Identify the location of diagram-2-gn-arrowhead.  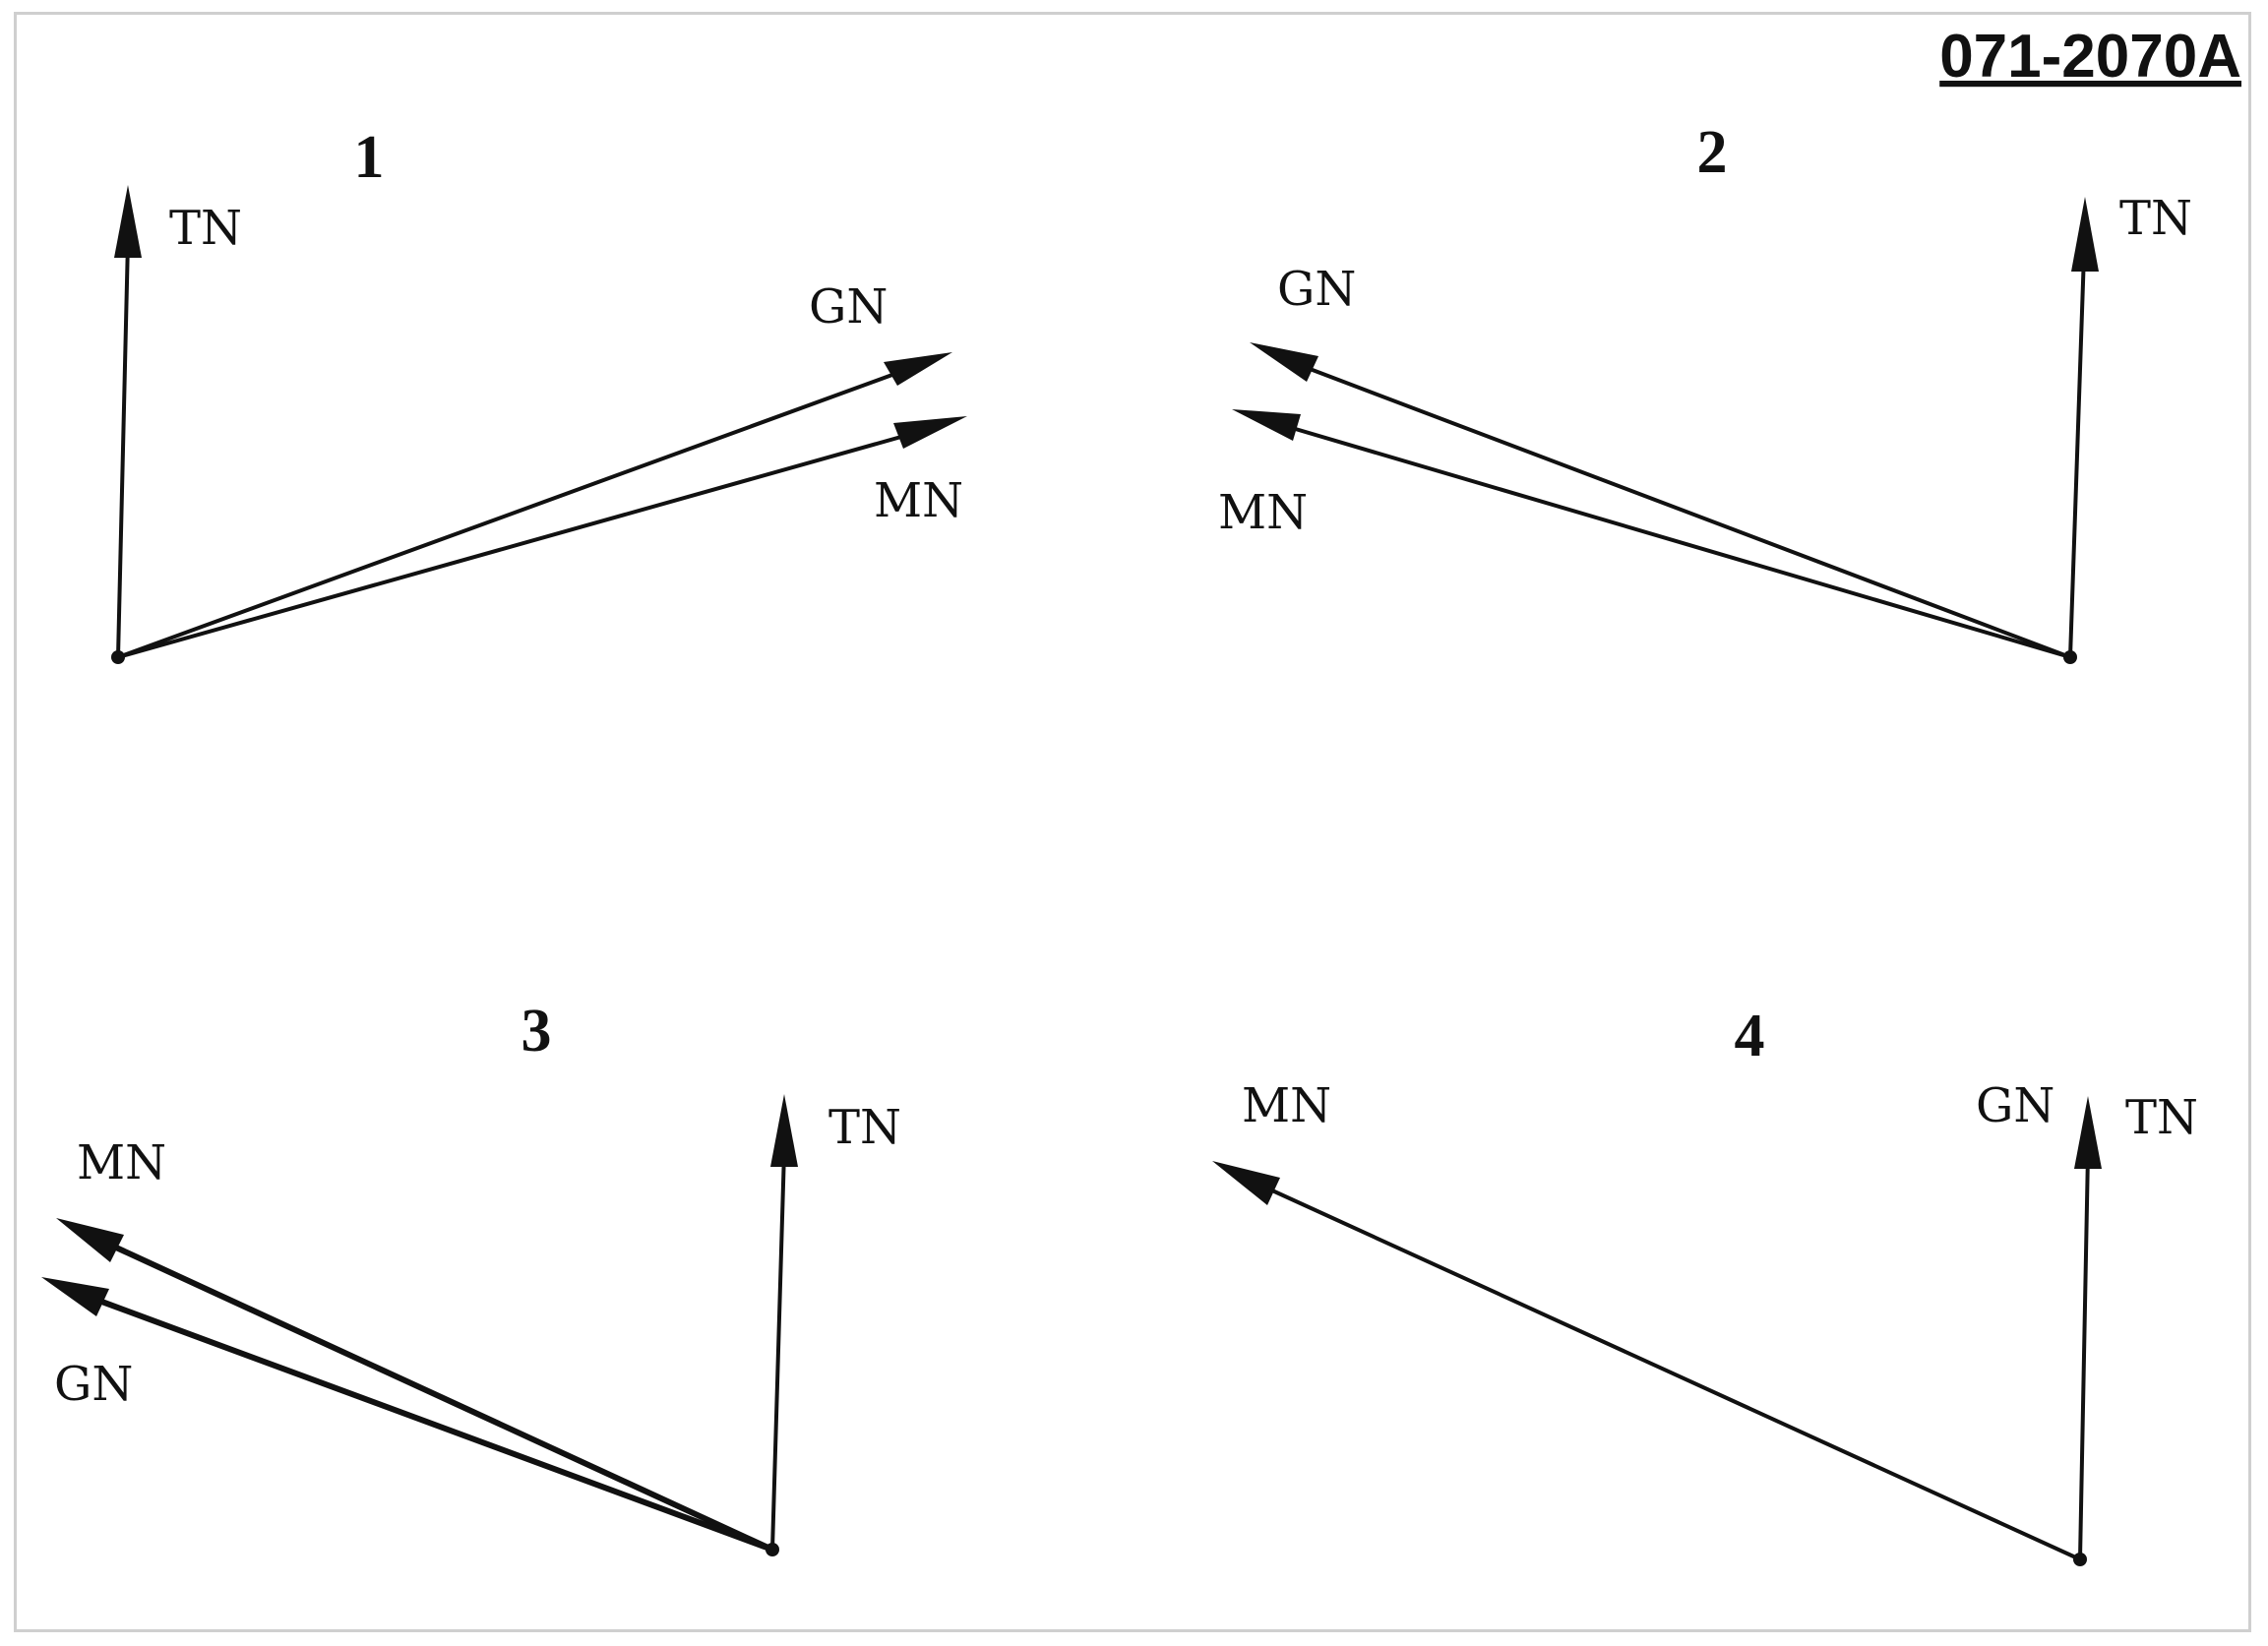
(1284, 362).